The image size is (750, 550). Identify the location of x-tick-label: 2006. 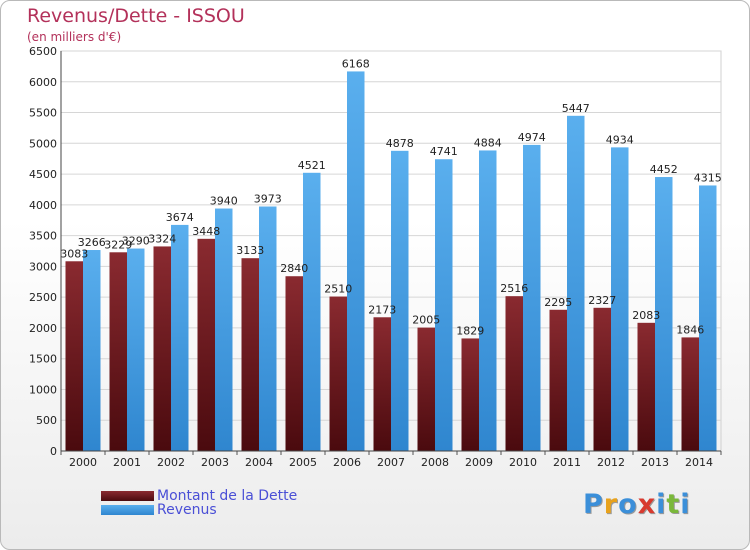
(347, 462).